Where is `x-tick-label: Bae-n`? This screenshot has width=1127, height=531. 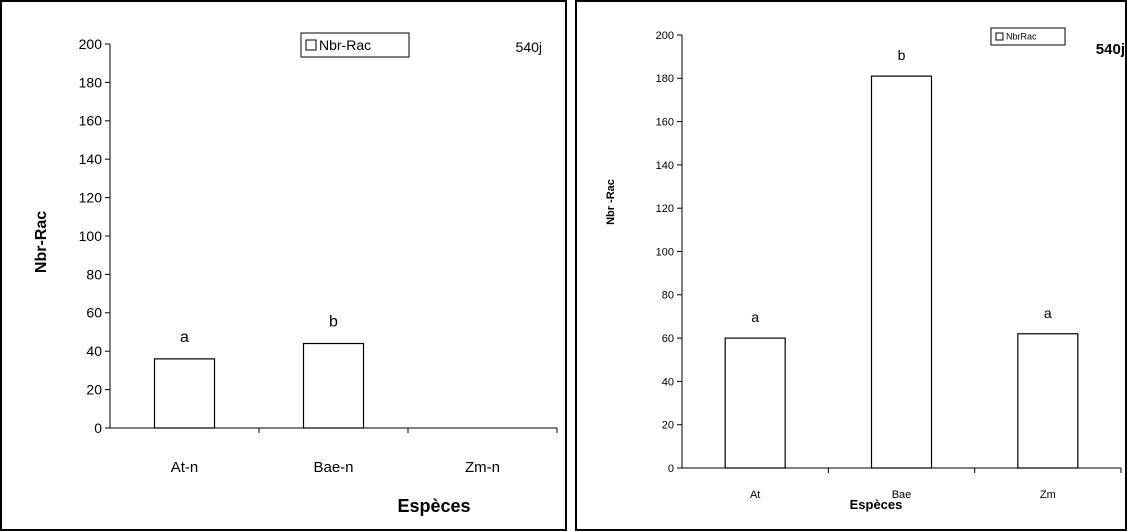
x-tick-label: Bae-n is located at coordinates (333, 467).